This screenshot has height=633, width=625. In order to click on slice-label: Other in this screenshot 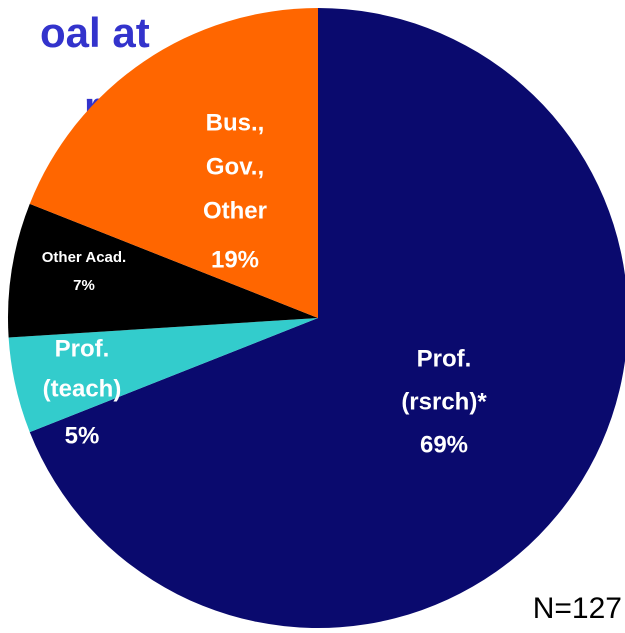, I will do `click(235, 210)`.